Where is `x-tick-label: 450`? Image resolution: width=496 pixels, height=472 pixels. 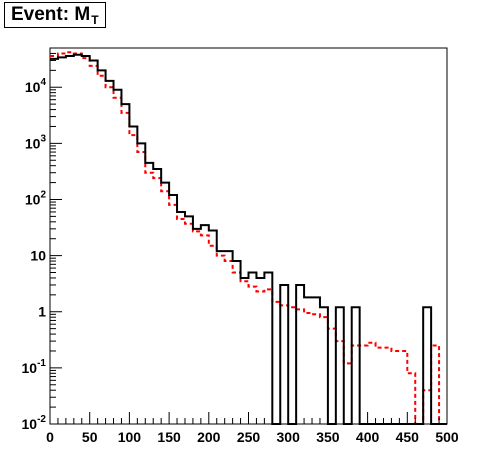 x-tick-label: 450 is located at coordinates (408, 437).